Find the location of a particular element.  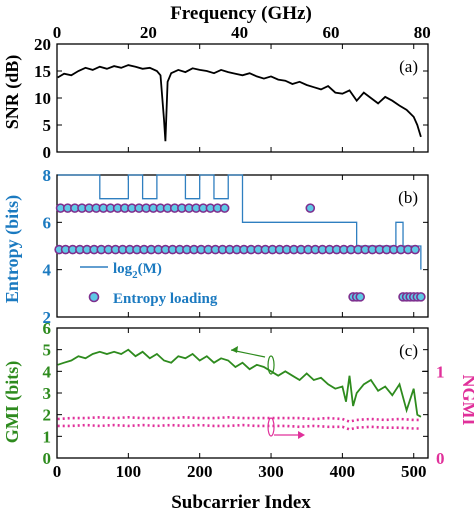

gmi-annotation-ellipse is located at coordinates (271, 365).